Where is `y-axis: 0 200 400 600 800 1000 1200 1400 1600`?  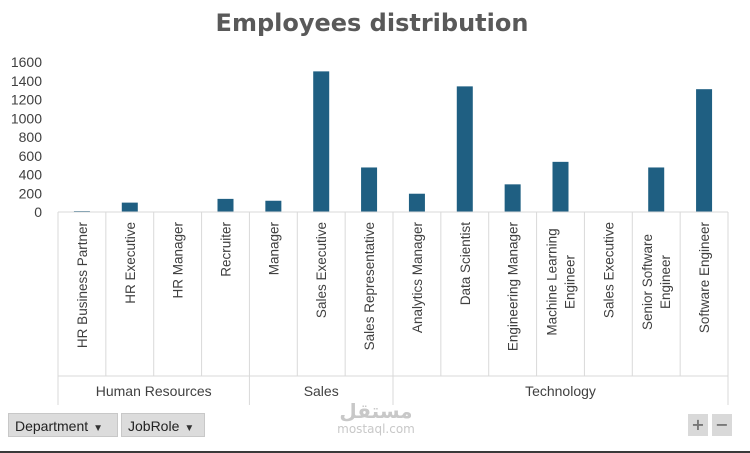
y-axis: 0 200 400 600 800 1000 1200 1400 1600 is located at coordinates (26, 137).